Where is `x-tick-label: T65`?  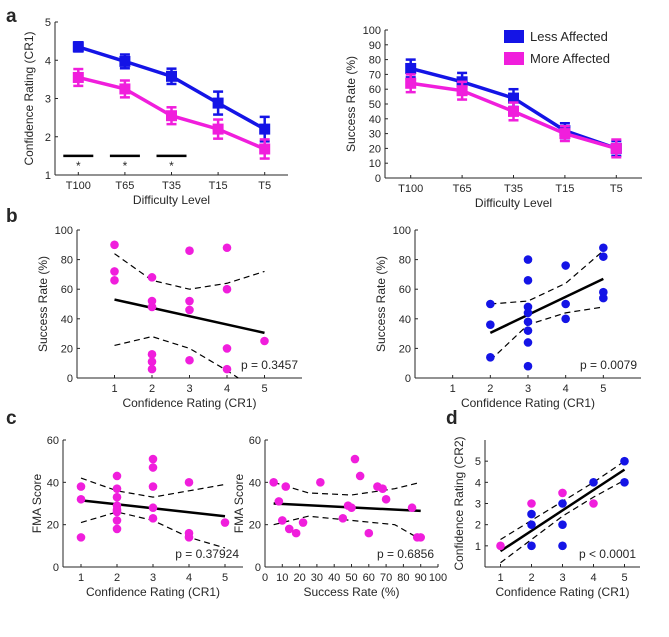
x-tick-label: T65 is located at coordinates (462, 189).